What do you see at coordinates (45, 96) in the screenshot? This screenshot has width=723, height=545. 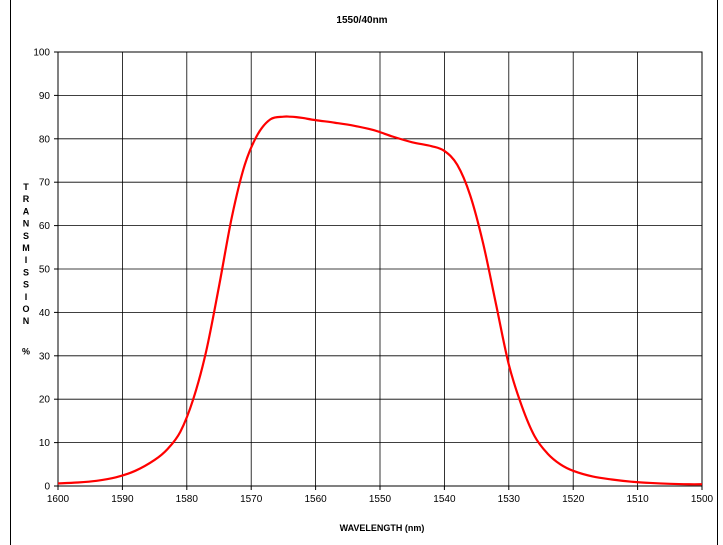 I see `y-tick-label: 90` at bounding box center [45, 96].